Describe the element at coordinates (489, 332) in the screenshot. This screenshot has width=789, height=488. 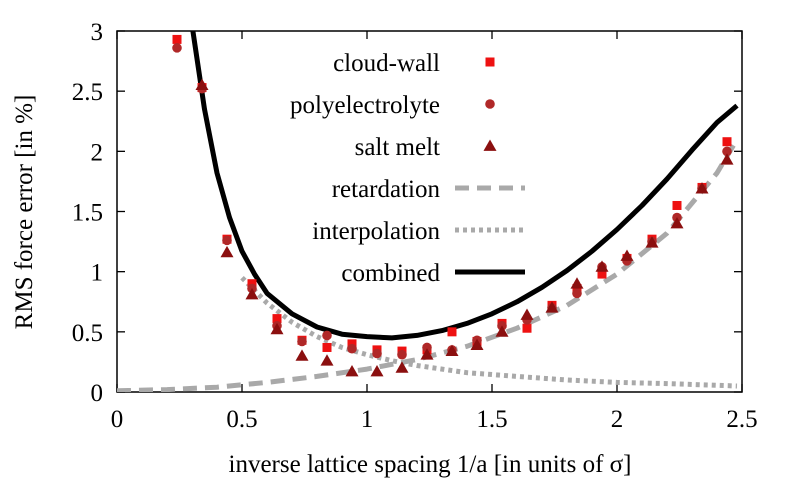
I see `series-line-interpolation` at that location.